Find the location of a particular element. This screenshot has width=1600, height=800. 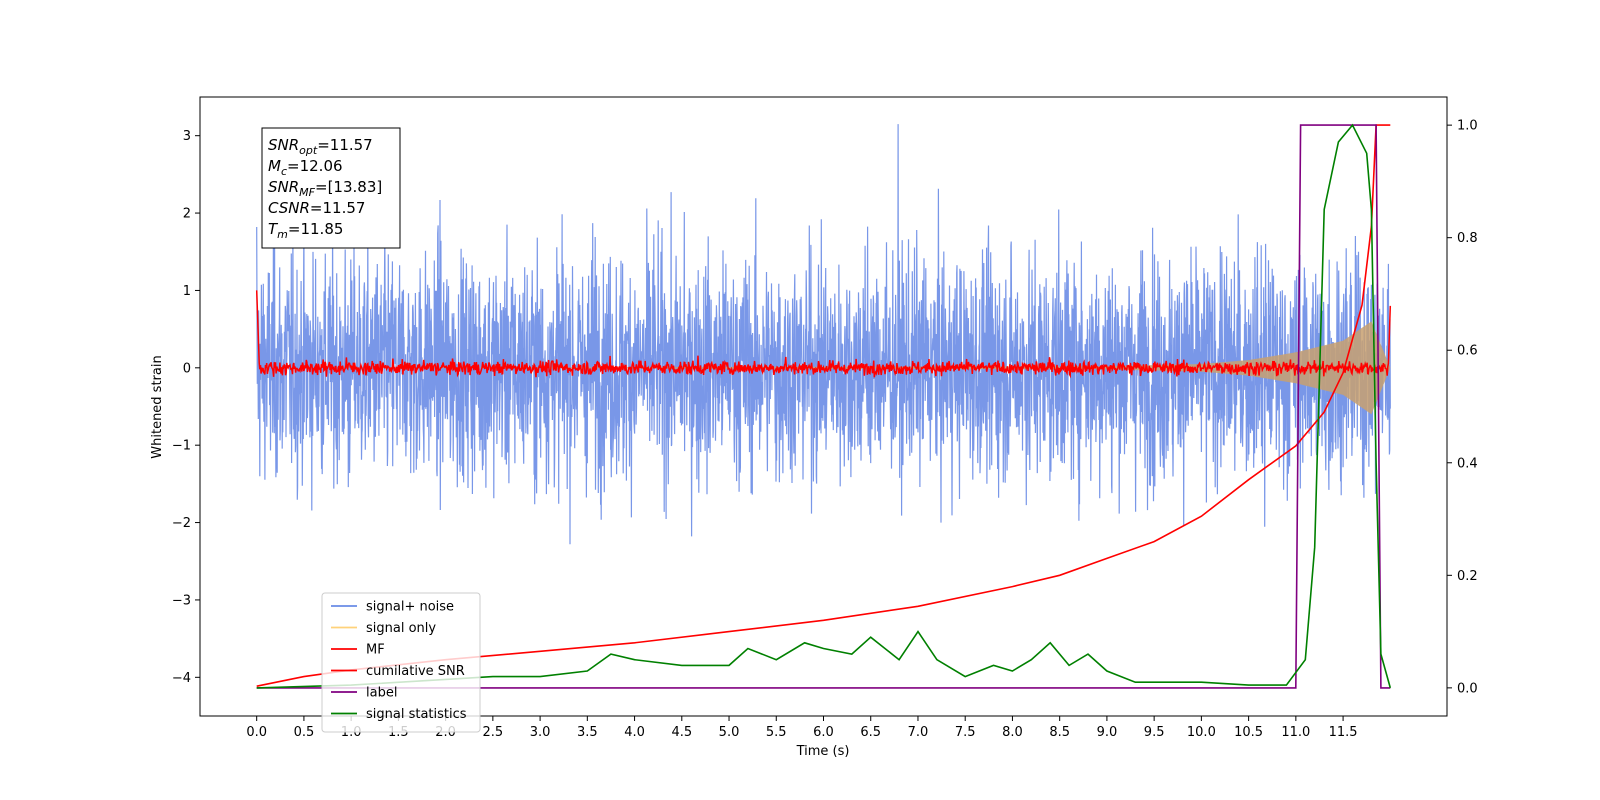

annotation-frame is located at coordinates (331, 188).